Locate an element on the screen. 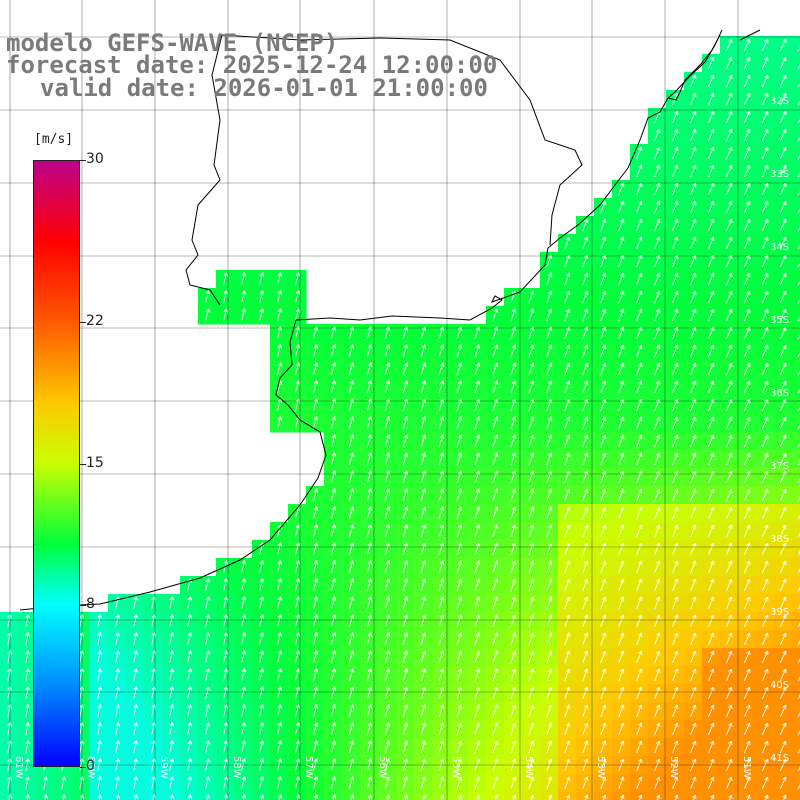 This screenshot has width=800, height=800. lon-label: 58W is located at coordinates (236, 767).